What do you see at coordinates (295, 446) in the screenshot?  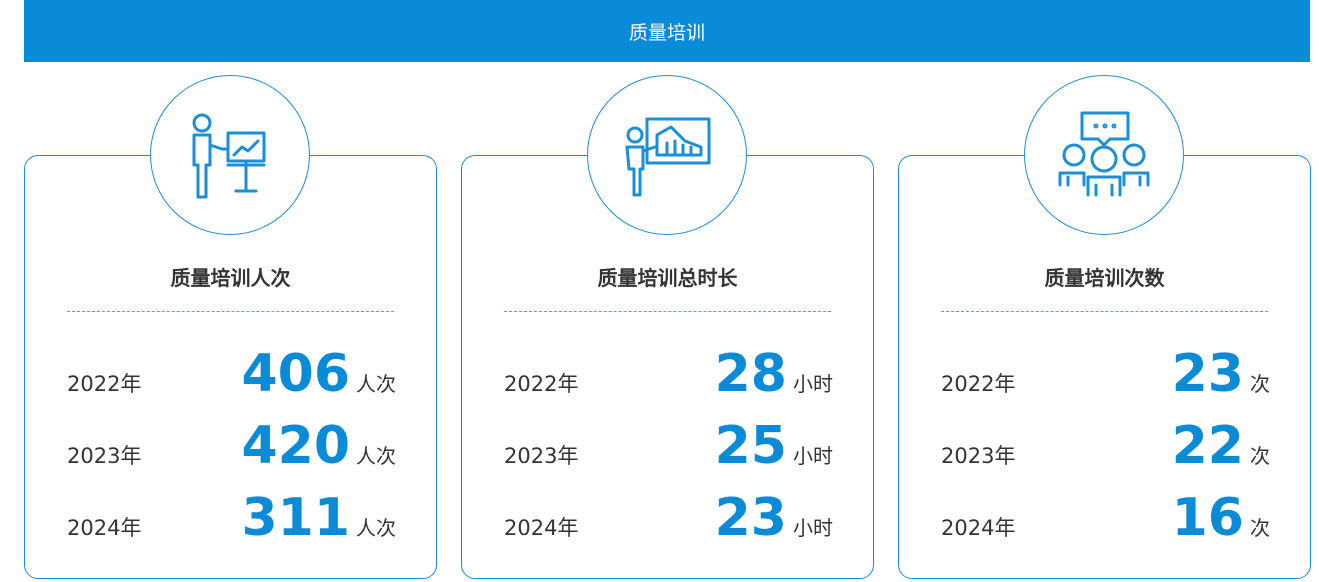 I see `stat-value: 420` at bounding box center [295, 446].